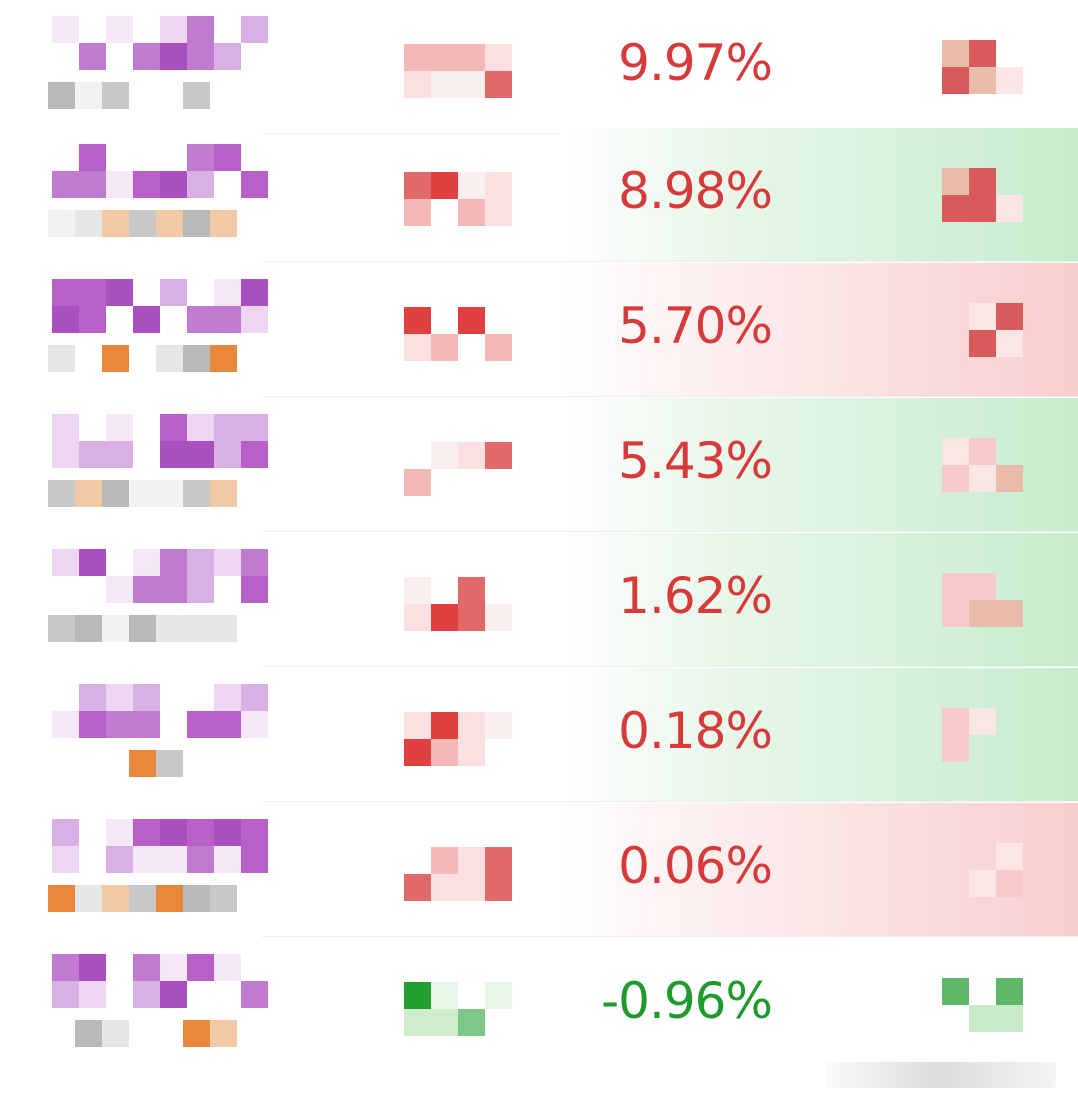 The image size is (1078, 1114). What do you see at coordinates (695, 326) in the screenshot?
I see `change-percent: 5.70%` at bounding box center [695, 326].